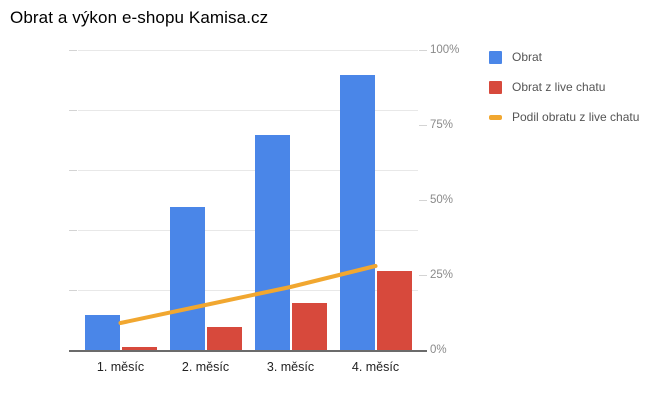 This screenshot has height=401, width=650. I want to click on x-axis-label: 4. měsíc, so click(375, 367).